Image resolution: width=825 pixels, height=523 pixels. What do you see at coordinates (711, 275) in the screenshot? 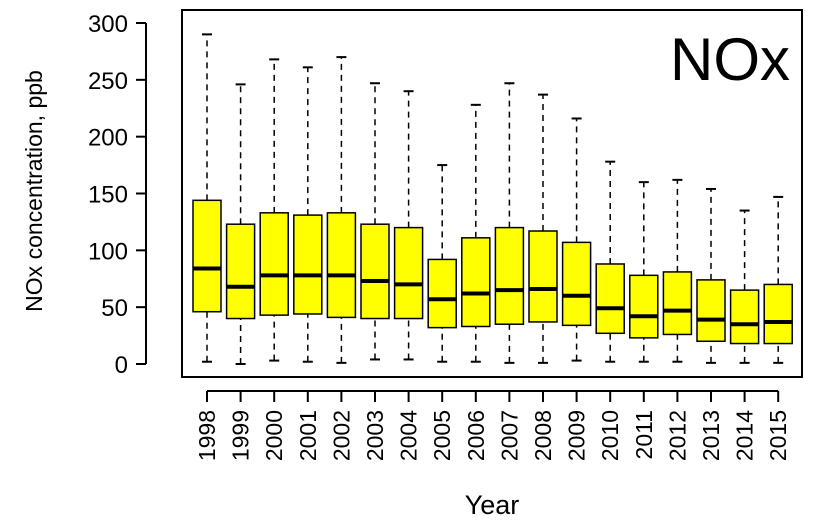
I see `box-2013` at bounding box center [711, 275].